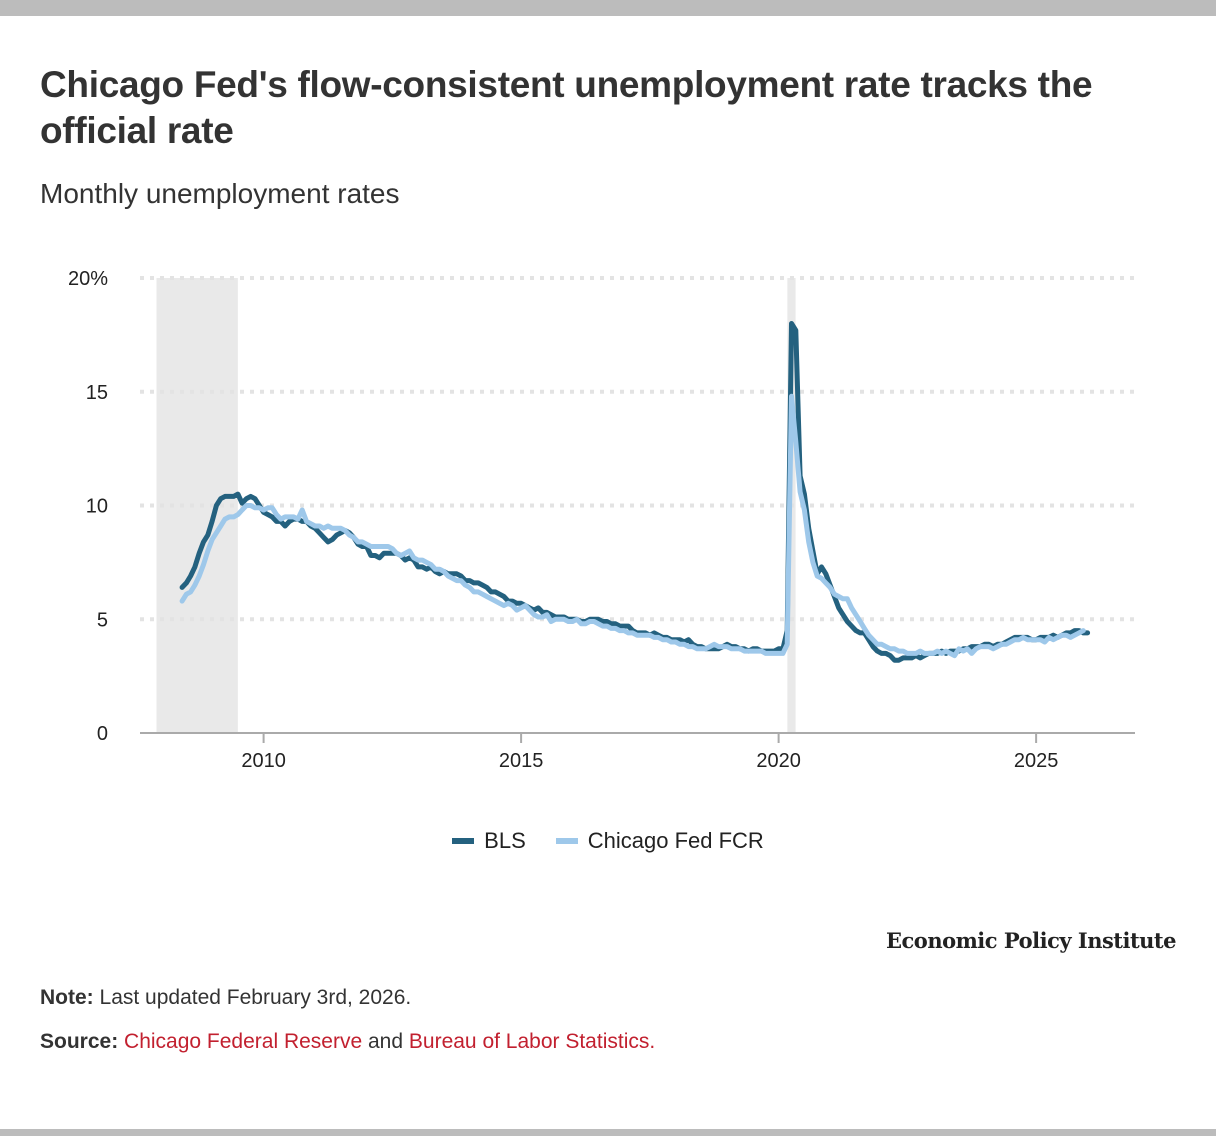 The width and height of the screenshot is (1216, 1136). What do you see at coordinates (97, 507) in the screenshot?
I see `y-tick-label: 10` at bounding box center [97, 507].